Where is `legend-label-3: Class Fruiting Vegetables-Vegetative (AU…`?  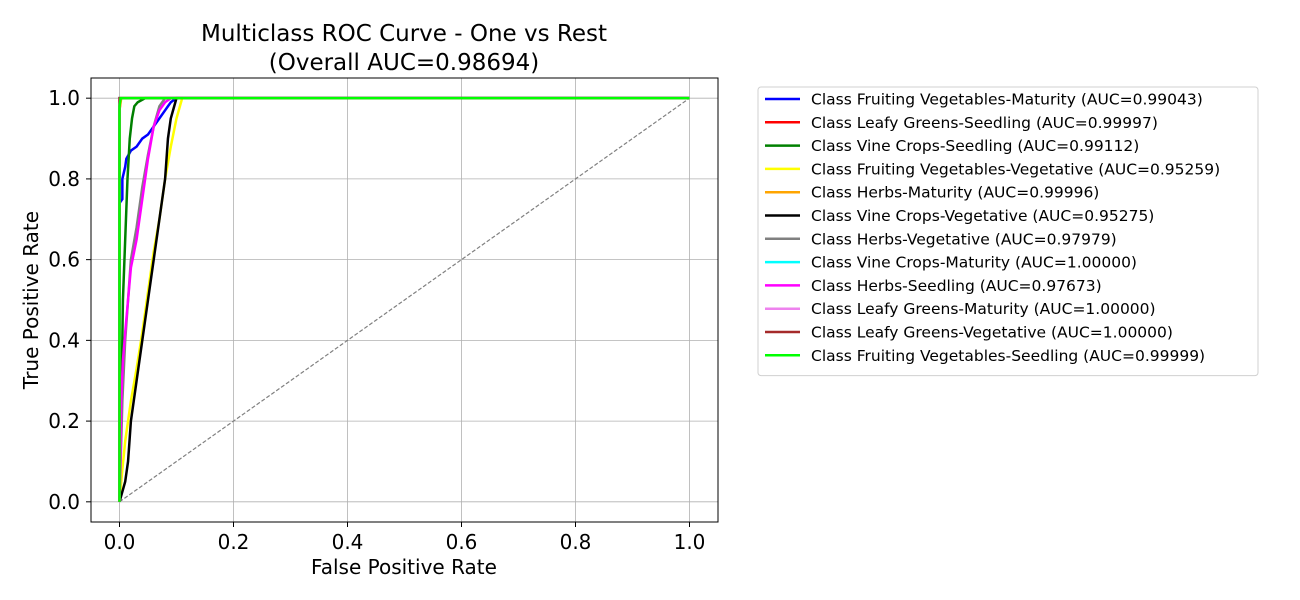 legend-label-3: Class Fruiting Vegetables-Vegetative (AU… is located at coordinates (1015, 169).